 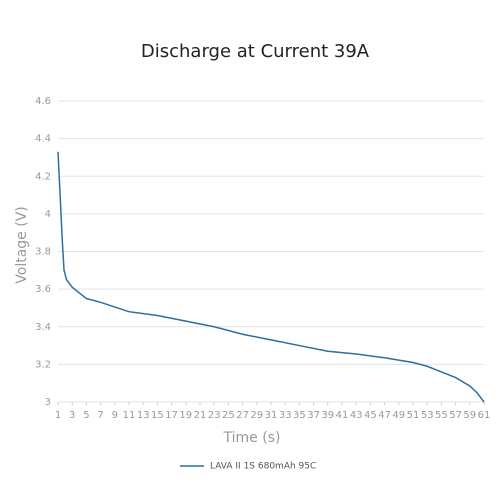 I want to click on x-tick-label: 11, so click(x=129, y=415).